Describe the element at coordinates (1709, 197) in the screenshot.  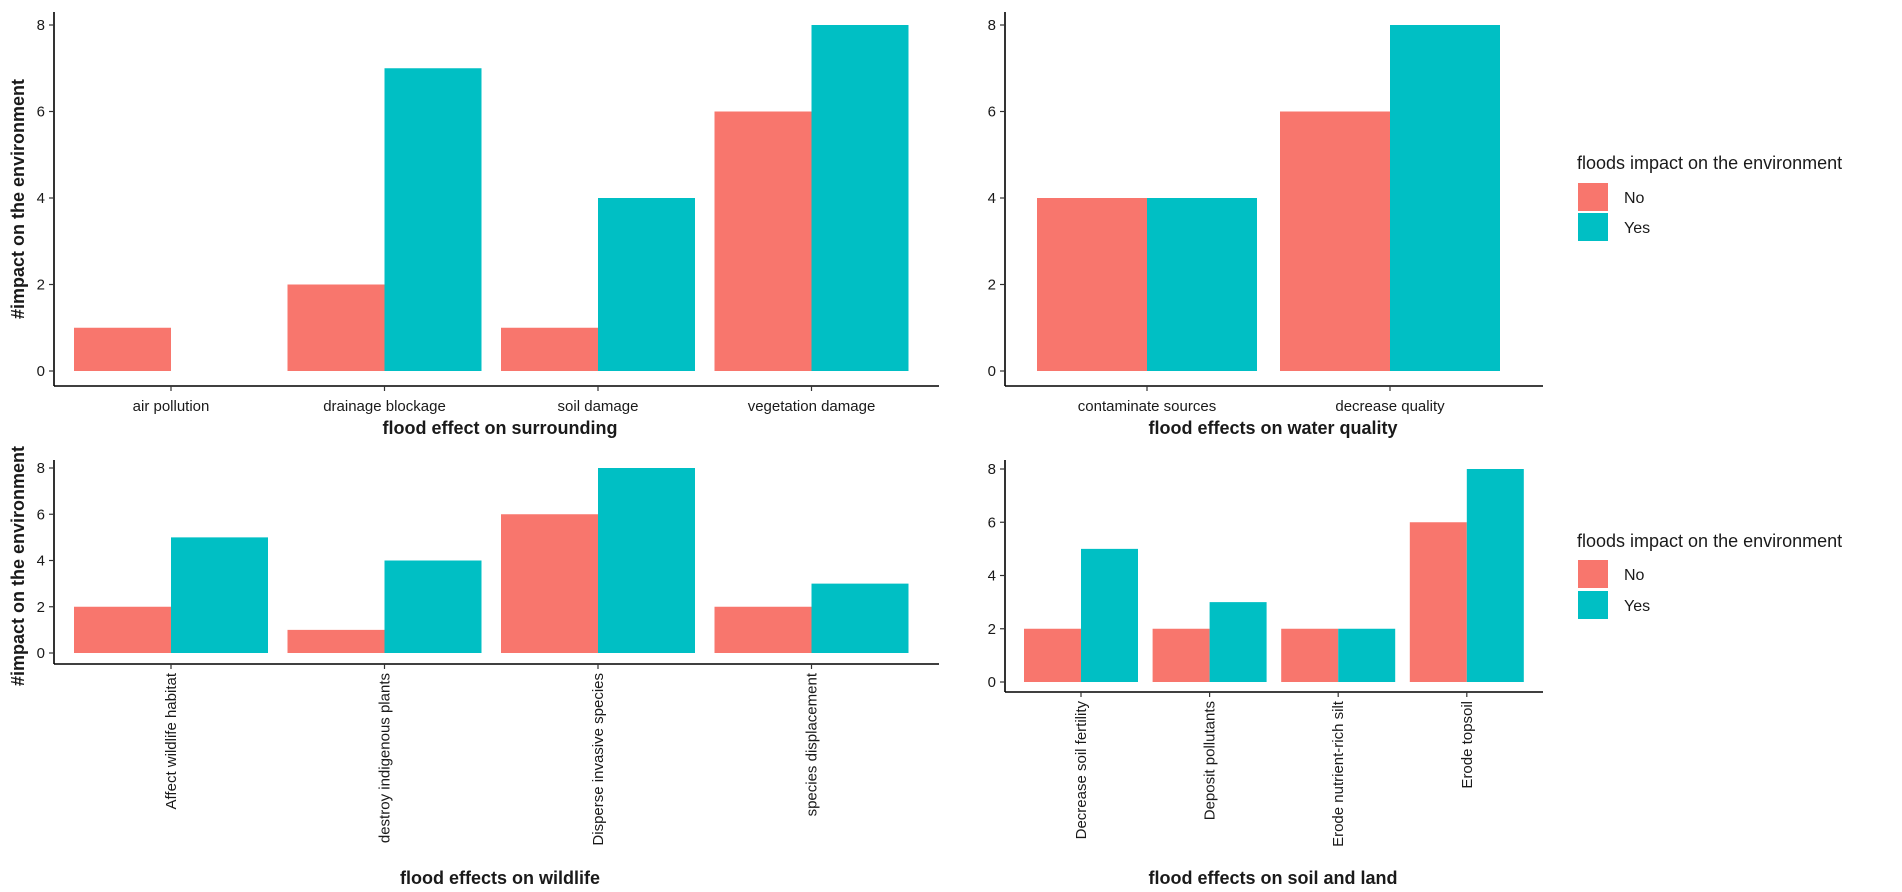
I see `legend-top: floods impact on the environment No Yes` at that location.